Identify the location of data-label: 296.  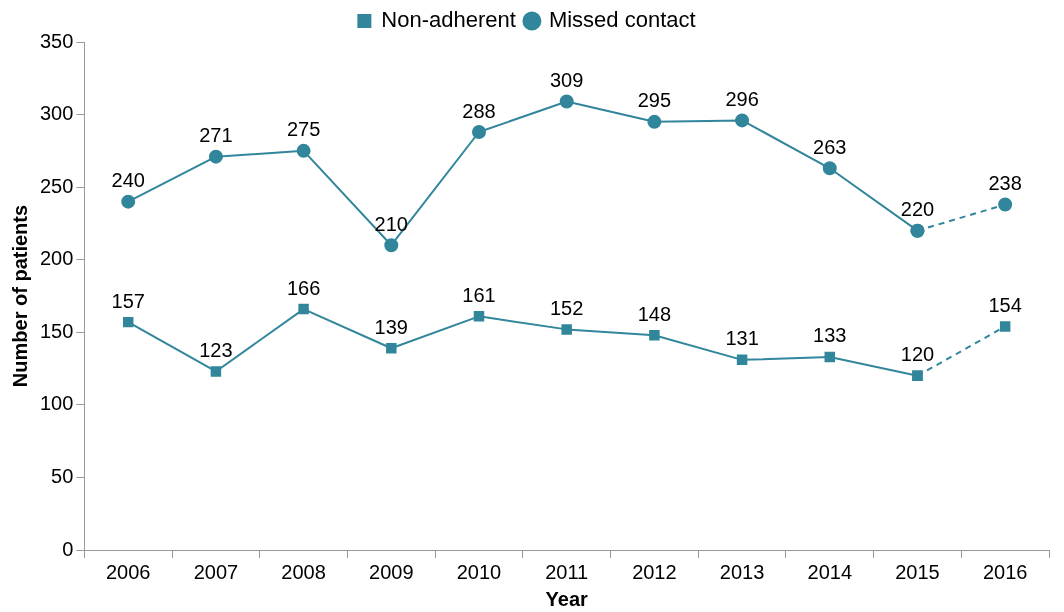
(742, 98).